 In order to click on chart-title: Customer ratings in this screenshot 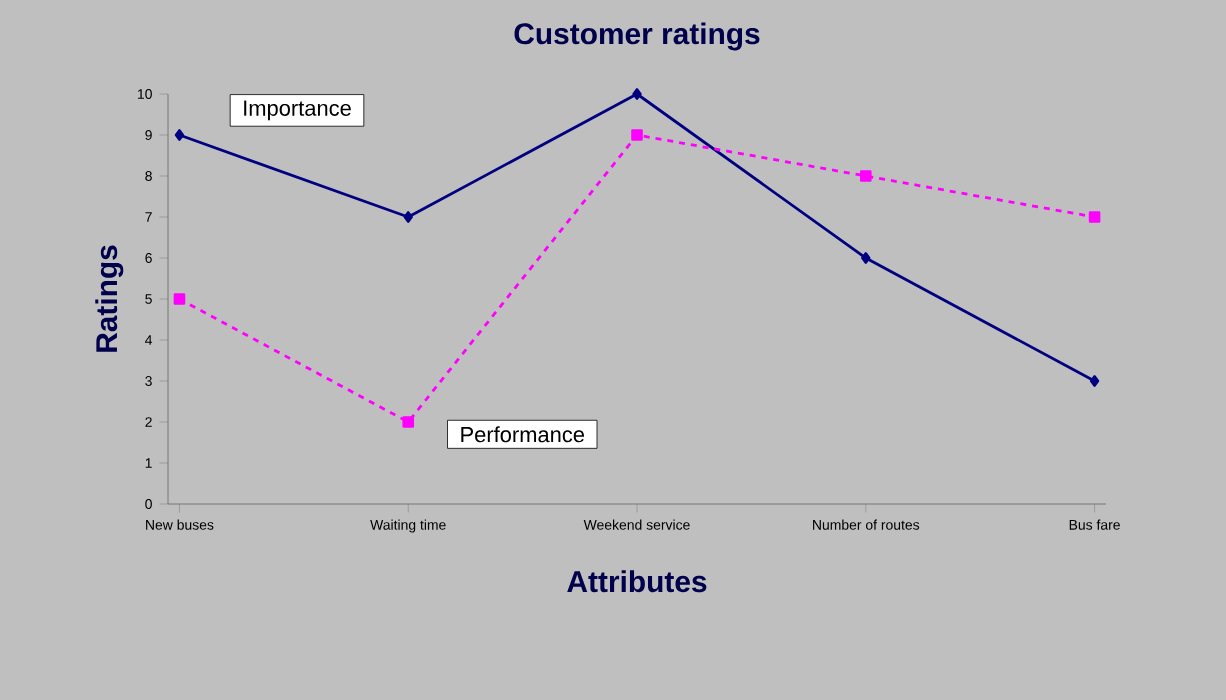, I will do `click(637, 36)`.